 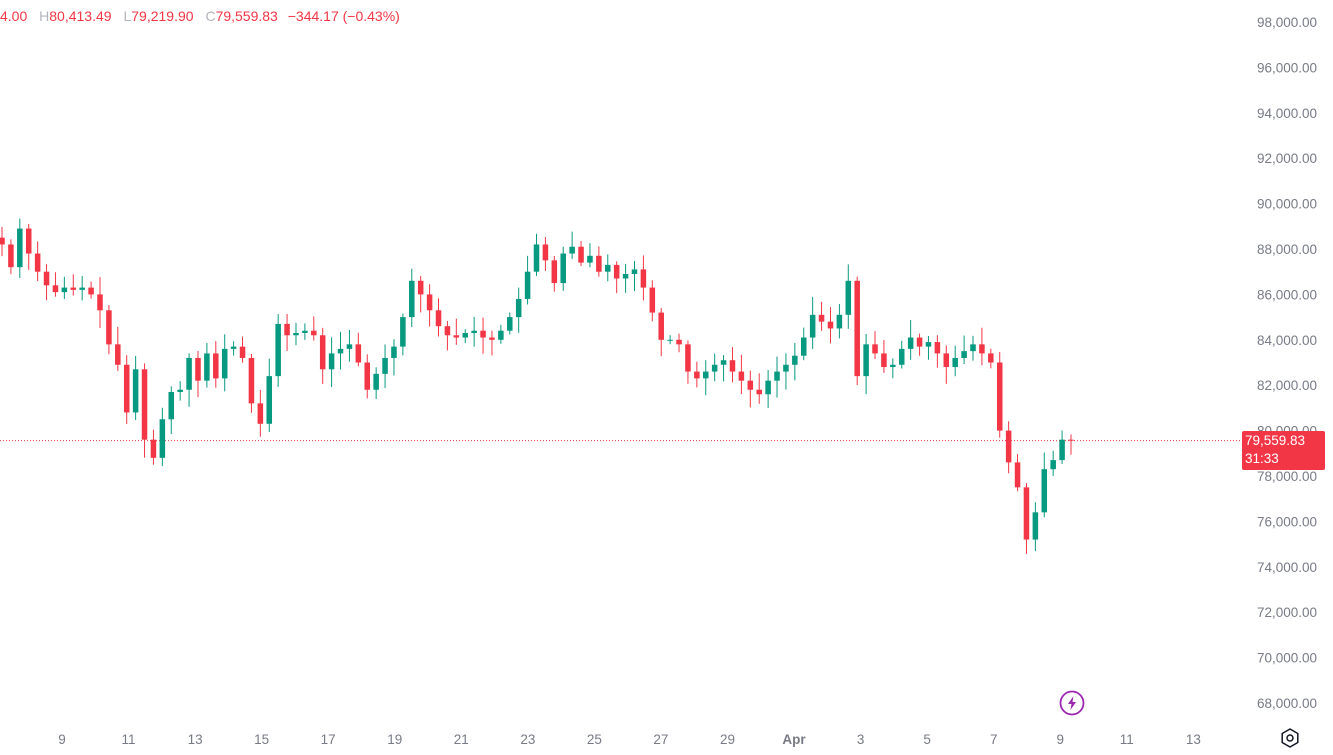 I want to click on flash-icon, so click(x=1072, y=703).